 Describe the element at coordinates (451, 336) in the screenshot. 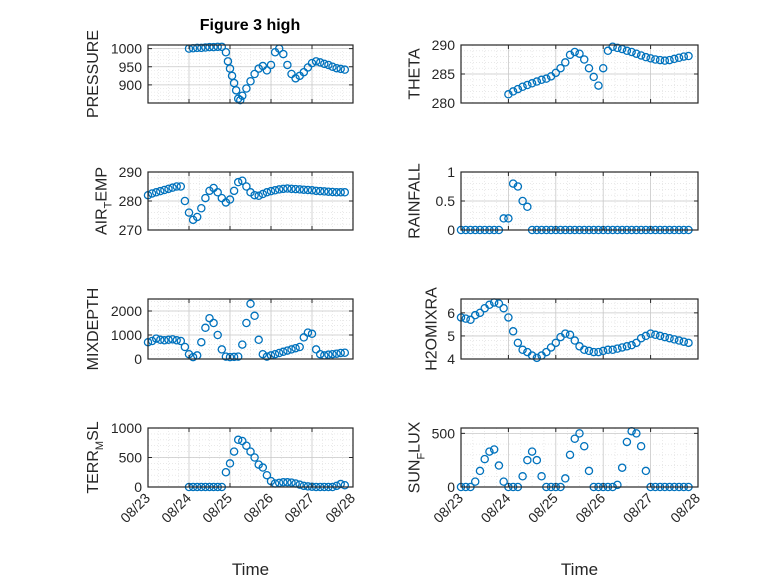

I see `y-tick-label: 5` at that location.